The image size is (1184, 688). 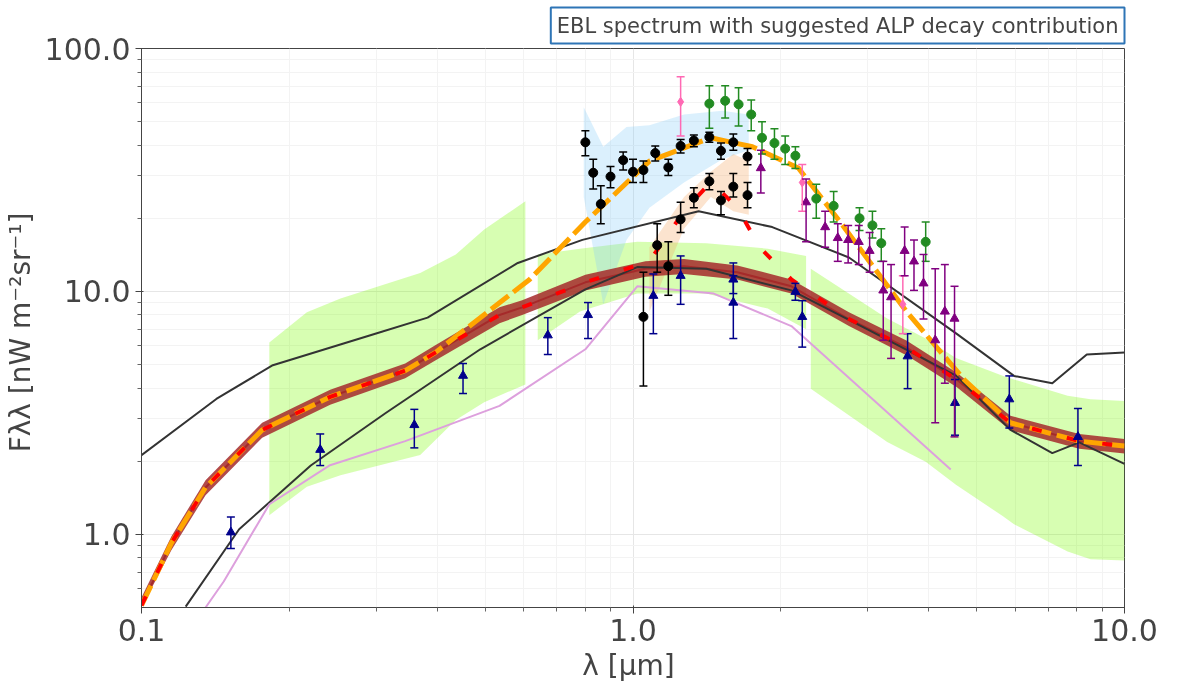 What do you see at coordinates (97, 292) in the screenshot?
I see `y-tick-label: 10.0` at bounding box center [97, 292].